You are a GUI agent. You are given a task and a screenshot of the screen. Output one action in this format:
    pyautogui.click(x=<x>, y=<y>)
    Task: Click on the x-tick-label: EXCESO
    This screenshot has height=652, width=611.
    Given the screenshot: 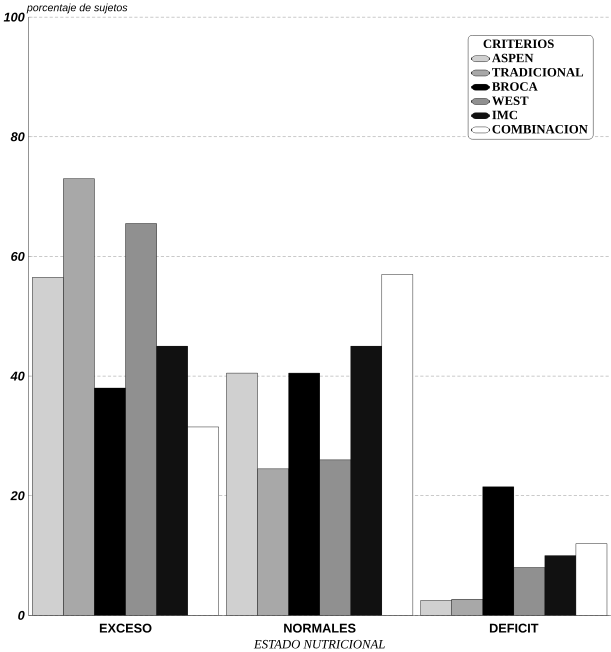 What is the action you would take?
    pyautogui.click(x=126, y=628)
    